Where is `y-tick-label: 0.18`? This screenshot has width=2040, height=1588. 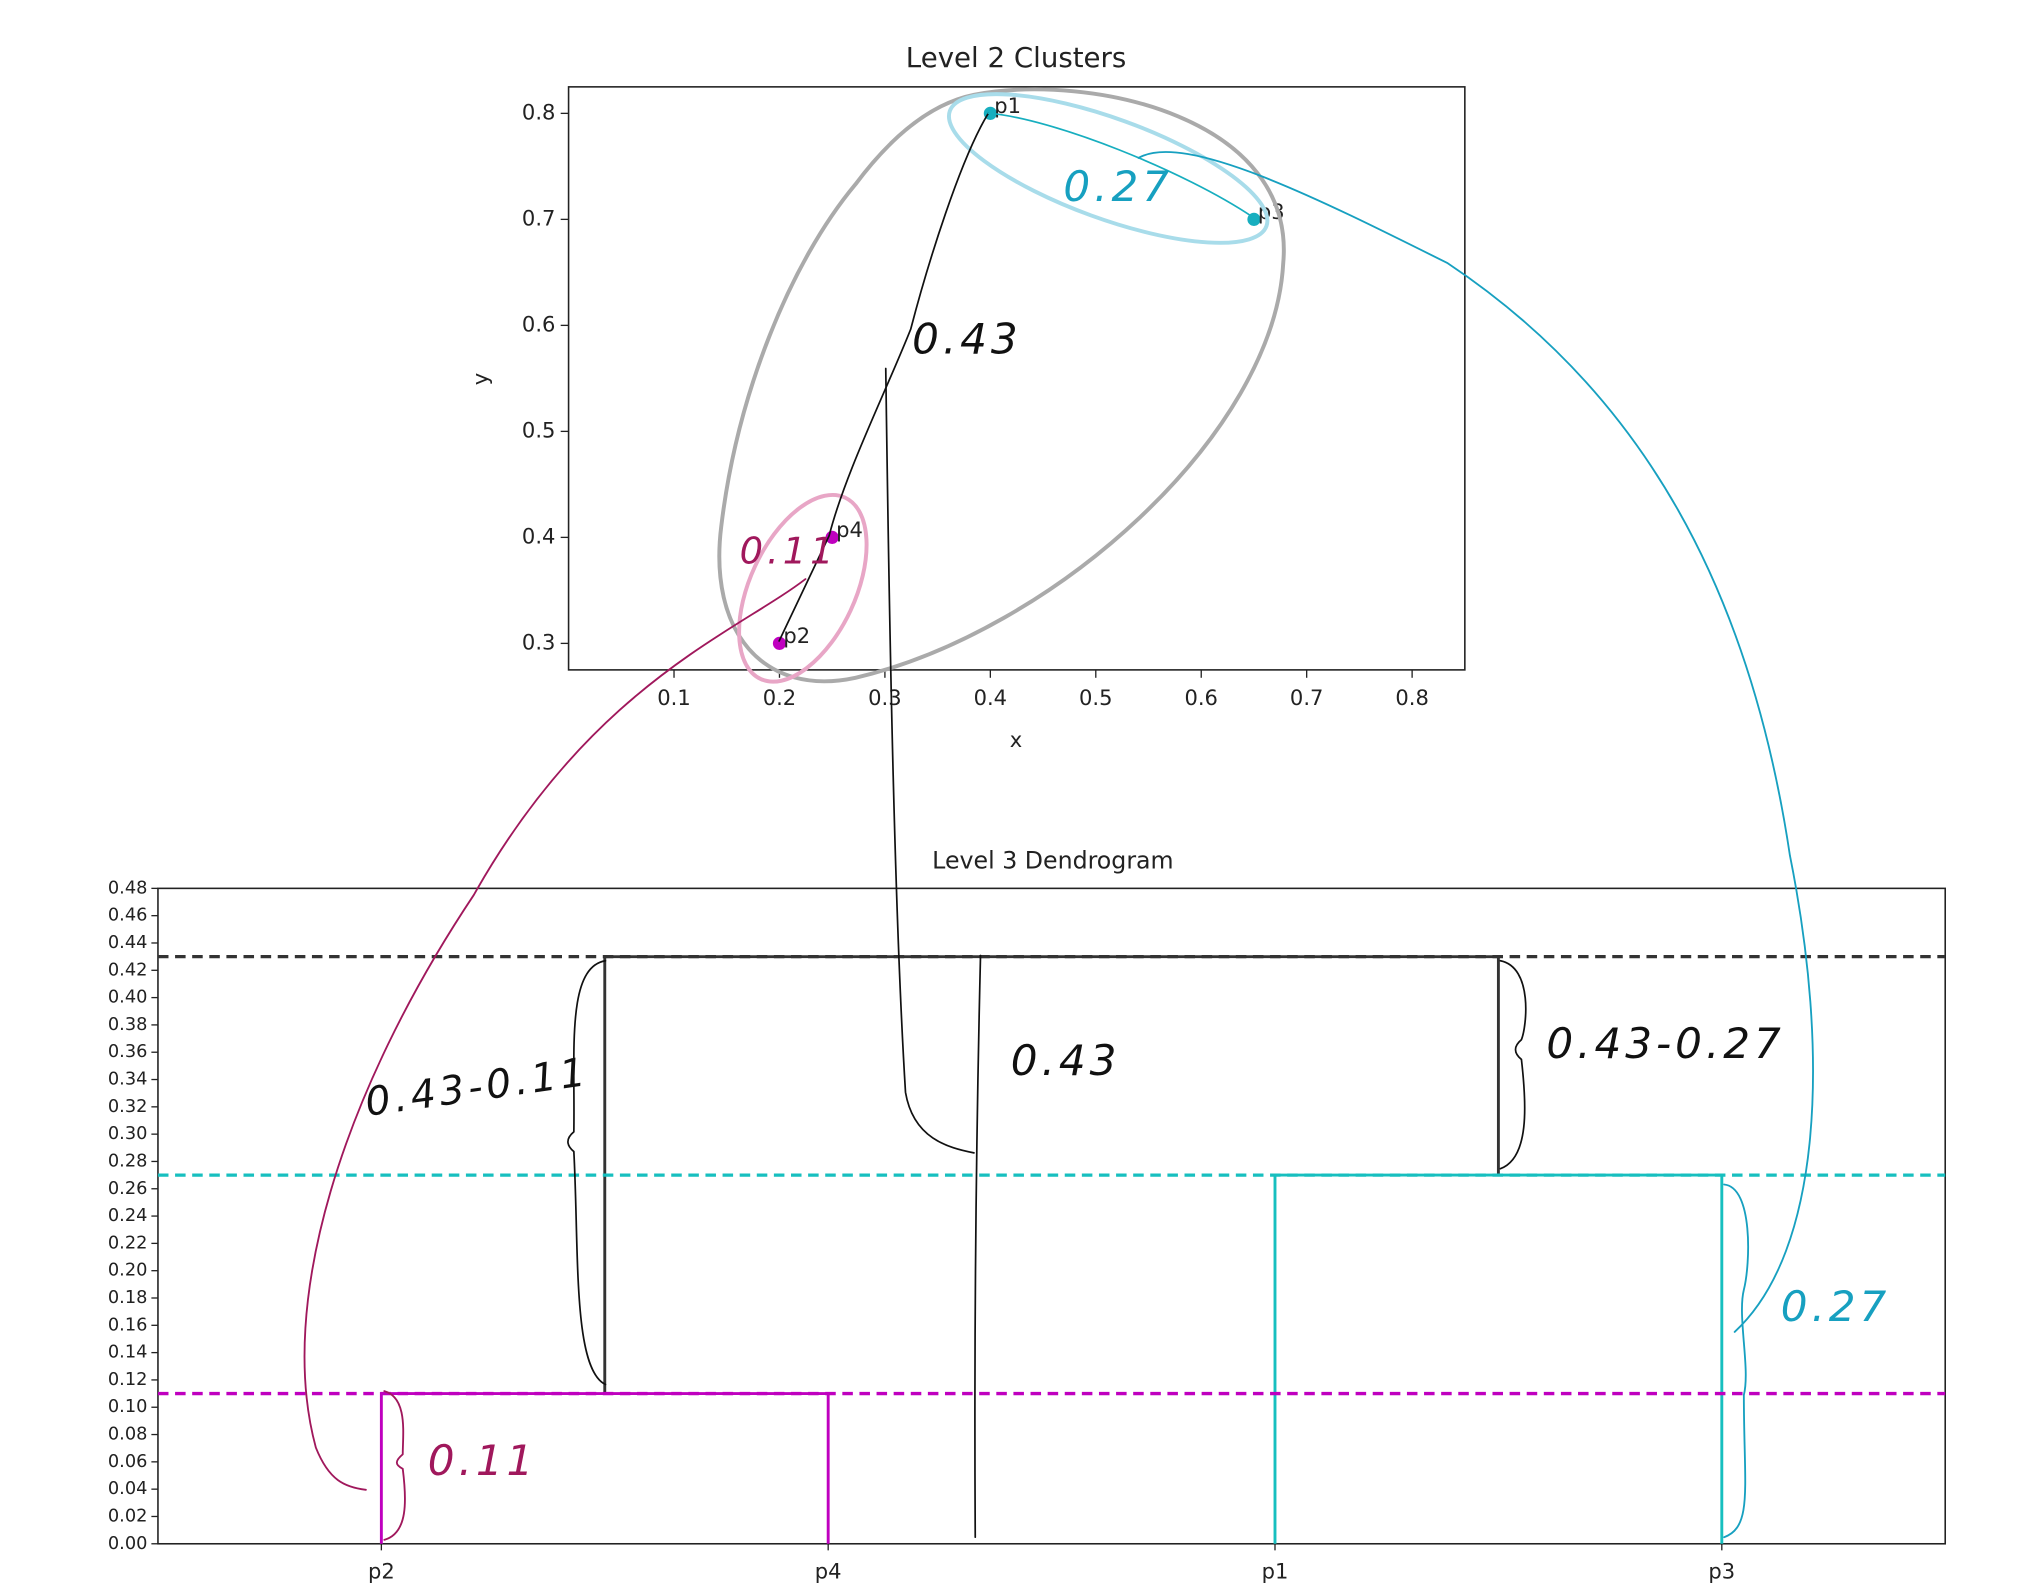 y-tick-label: 0.18 is located at coordinates (128, 1298).